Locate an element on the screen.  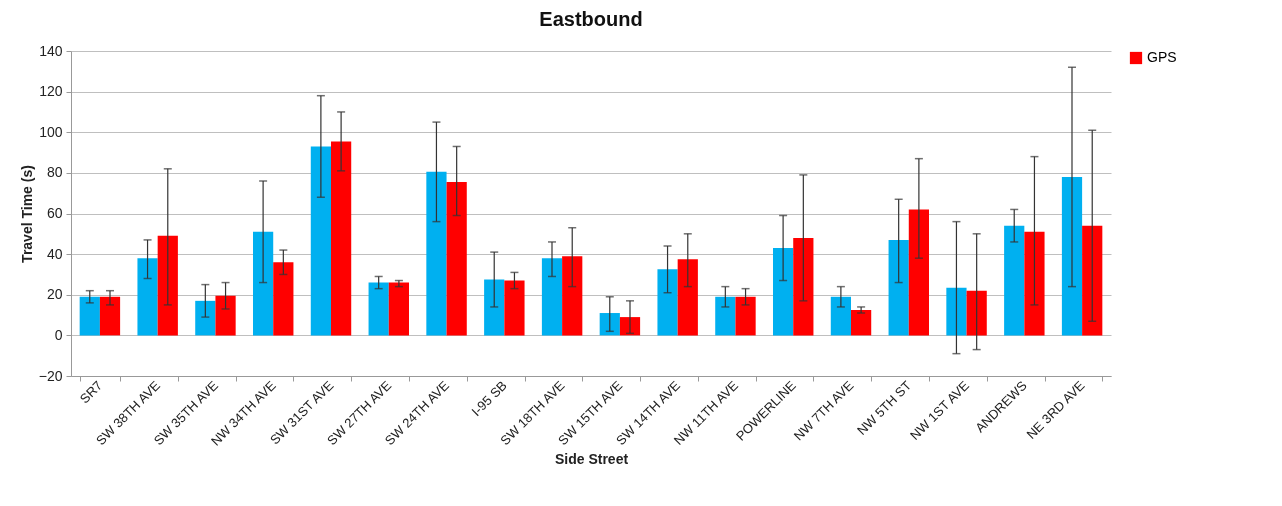
x-tick-label: I-95 SB is located at coordinates (489, 398).